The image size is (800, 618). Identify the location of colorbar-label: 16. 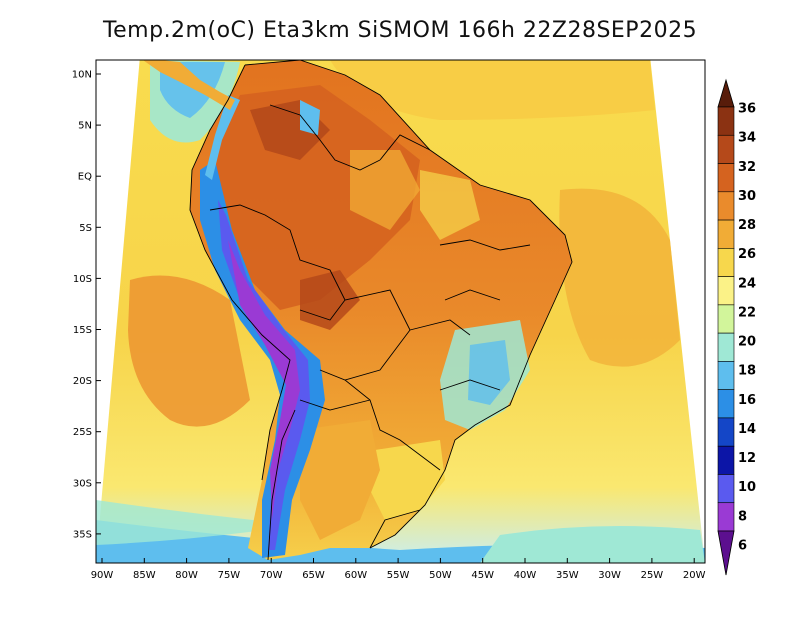
(747, 400).